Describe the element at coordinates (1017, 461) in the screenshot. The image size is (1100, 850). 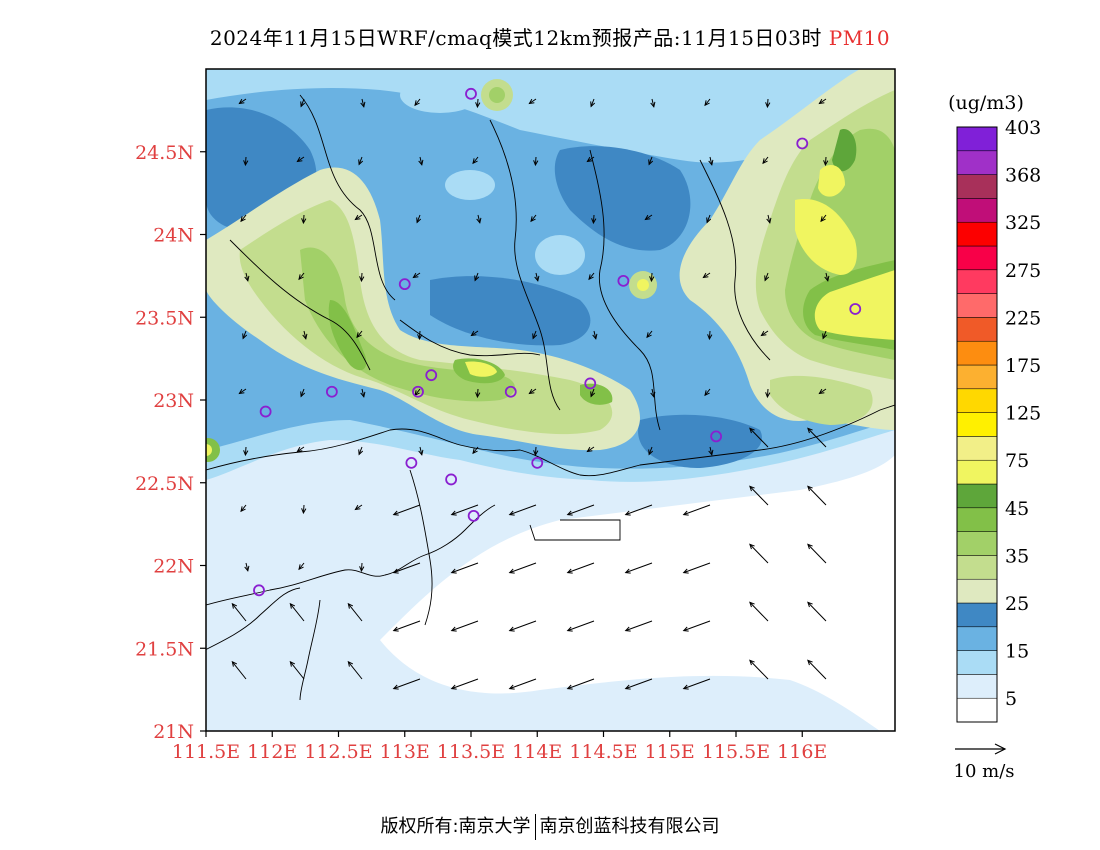
I see `legend-label: 75` at that location.